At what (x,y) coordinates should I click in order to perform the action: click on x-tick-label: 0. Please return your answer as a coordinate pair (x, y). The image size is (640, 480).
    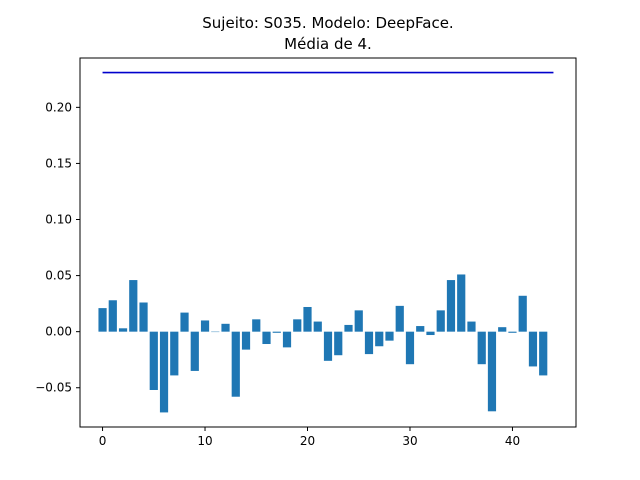
    Looking at the image, I should click on (103, 441).